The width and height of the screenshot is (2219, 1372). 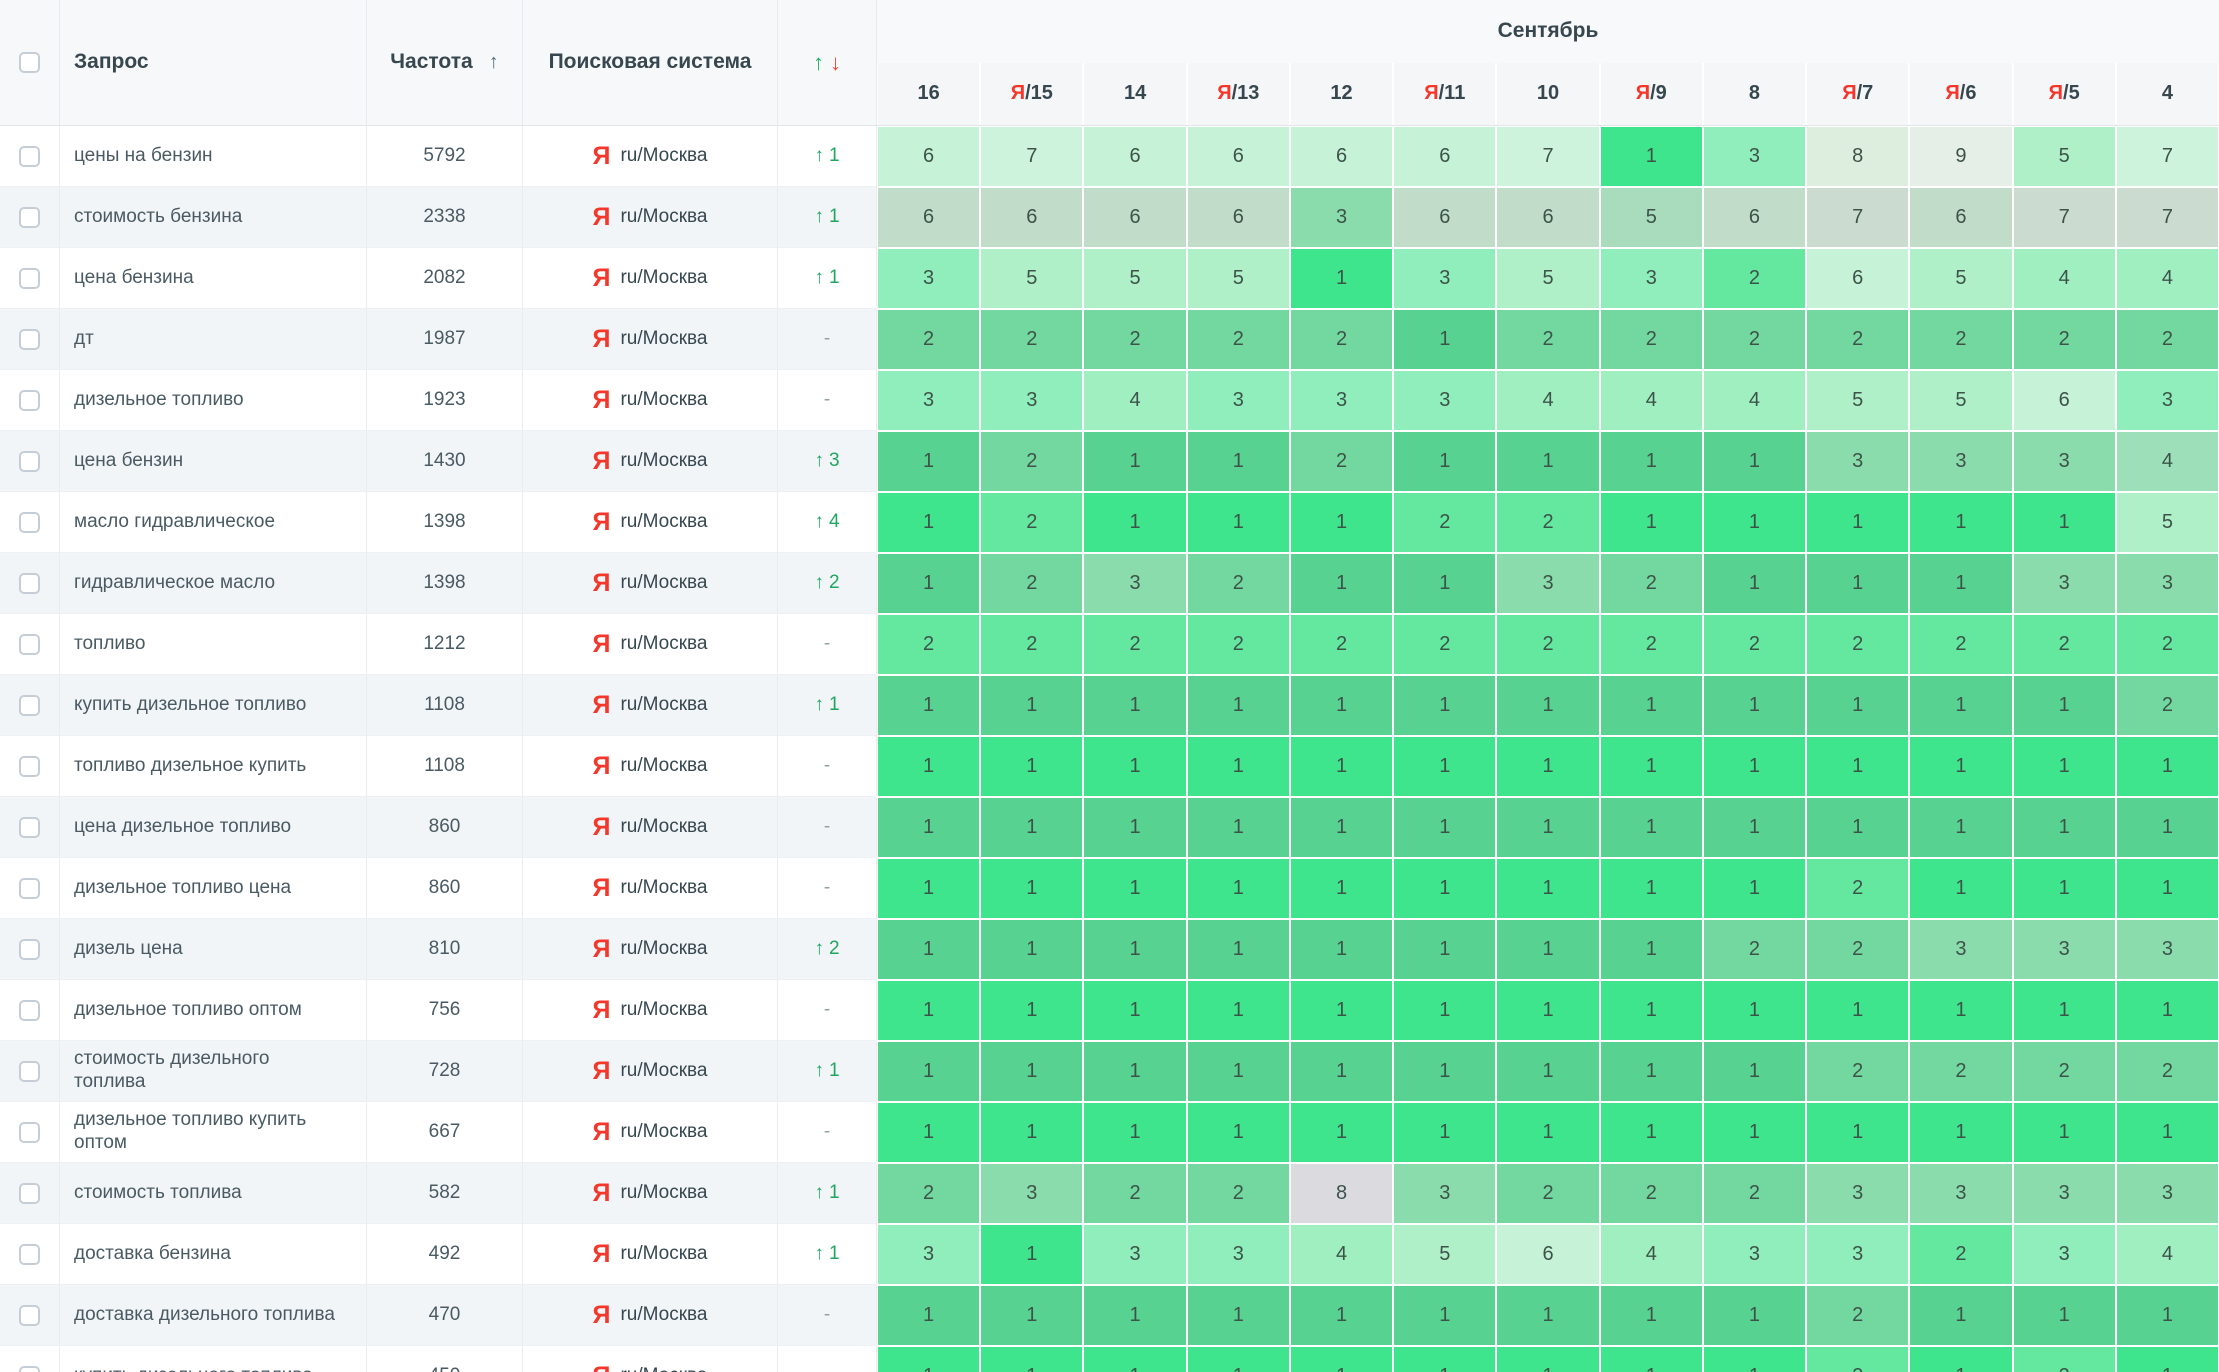 What do you see at coordinates (213, 1359) in the screenshot?
I see `query-cell: купить дизельного топлива` at bounding box center [213, 1359].